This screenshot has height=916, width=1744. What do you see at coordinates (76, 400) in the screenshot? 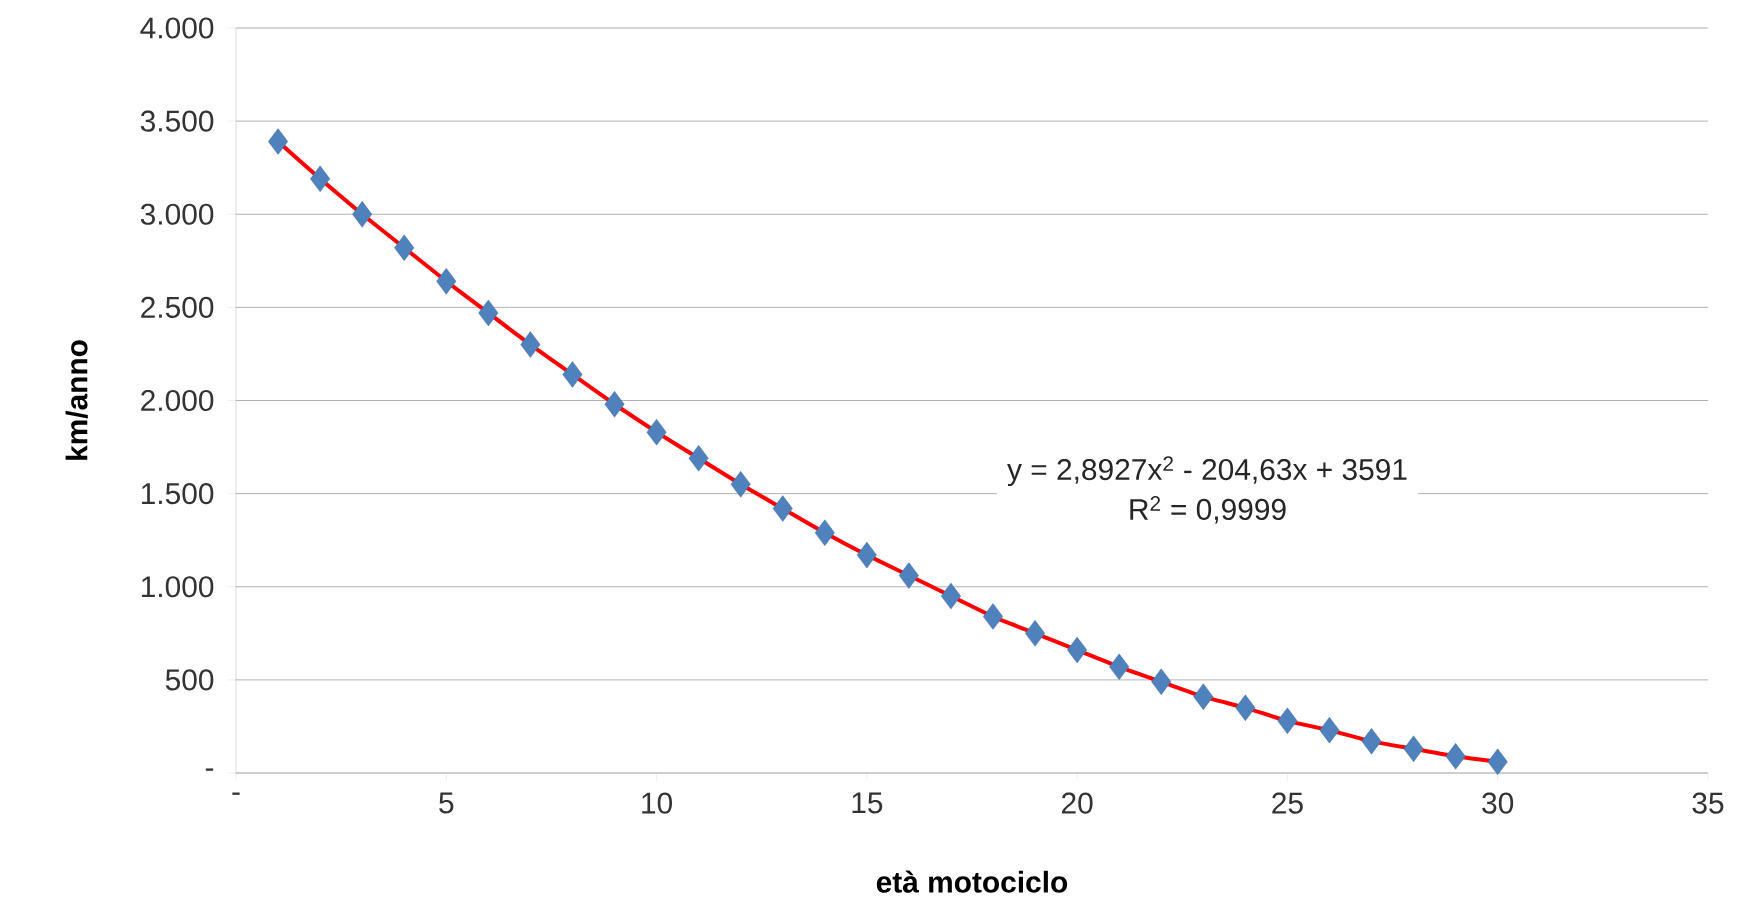
I see `y-axis-title: km/anno` at bounding box center [76, 400].